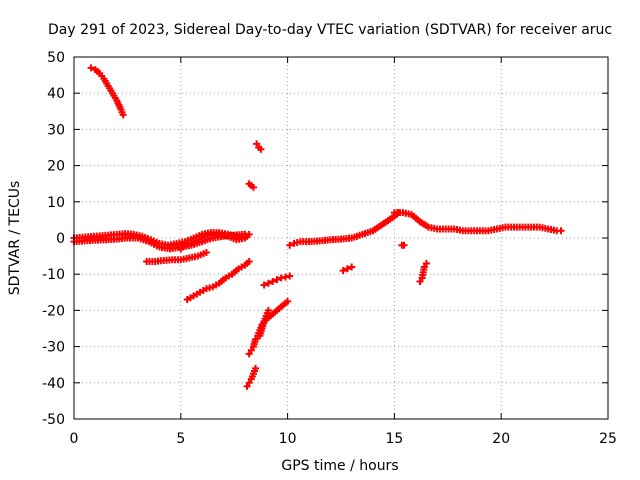 The height and width of the screenshot is (480, 640). What do you see at coordinates (74, 439) in the screenshot?
I see `x-tick-label: 0` at bounding box center [74, 439].